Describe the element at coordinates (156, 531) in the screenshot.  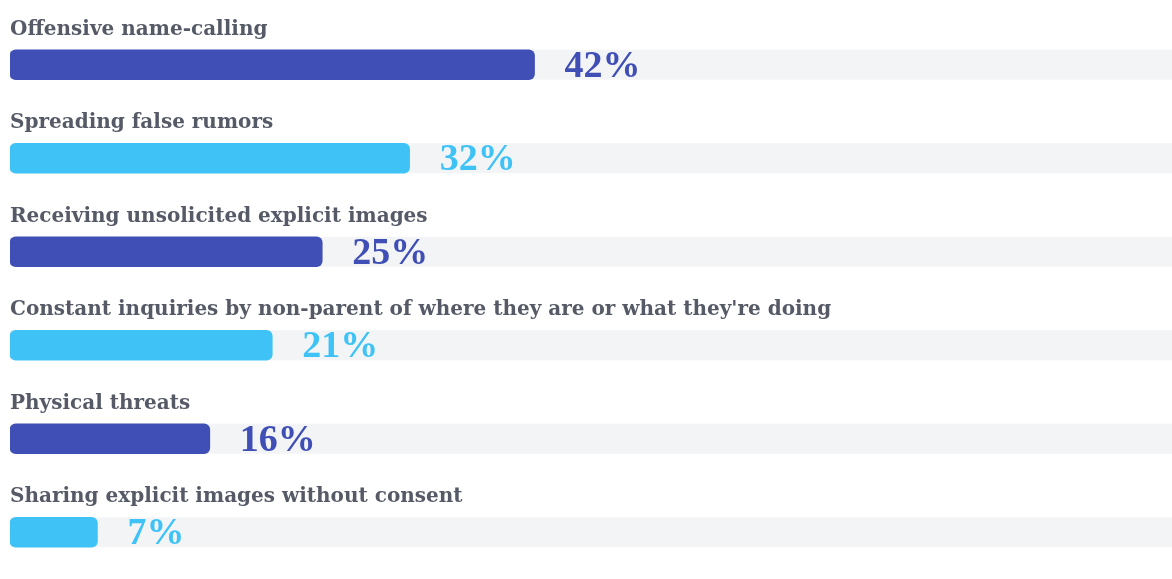
I see `data-label: 7%` at that location.